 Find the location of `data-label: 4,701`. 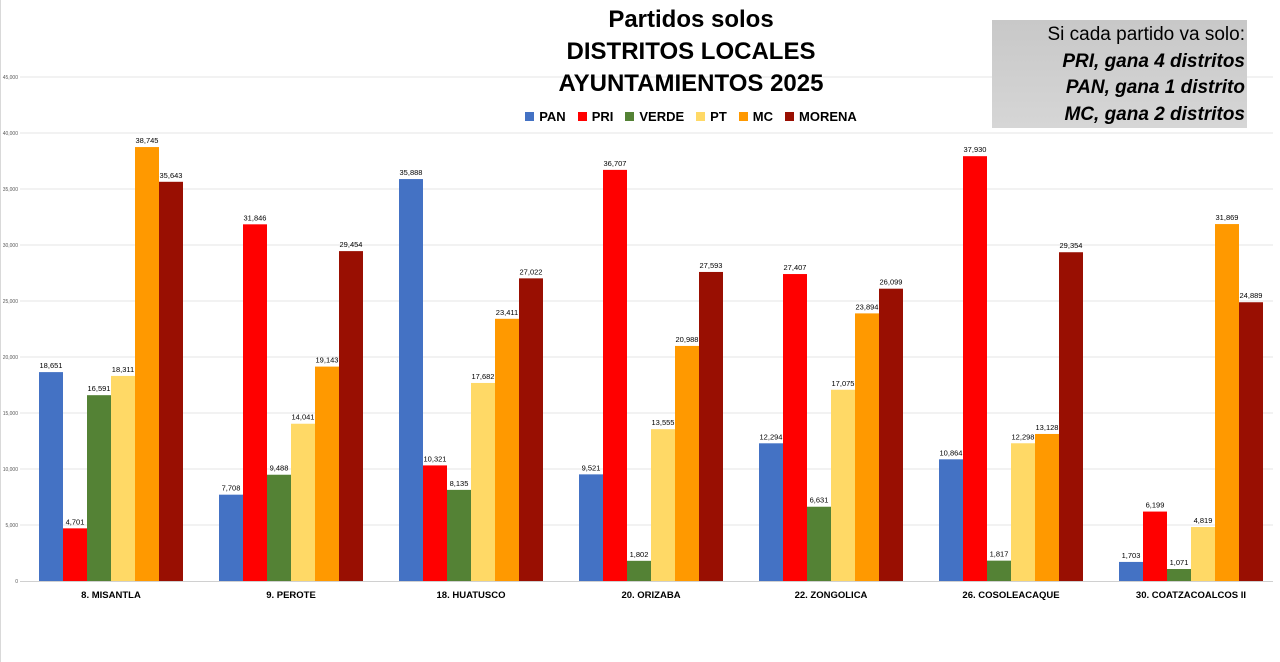

data-label: 4,701 is located at coordinates (75, 521).